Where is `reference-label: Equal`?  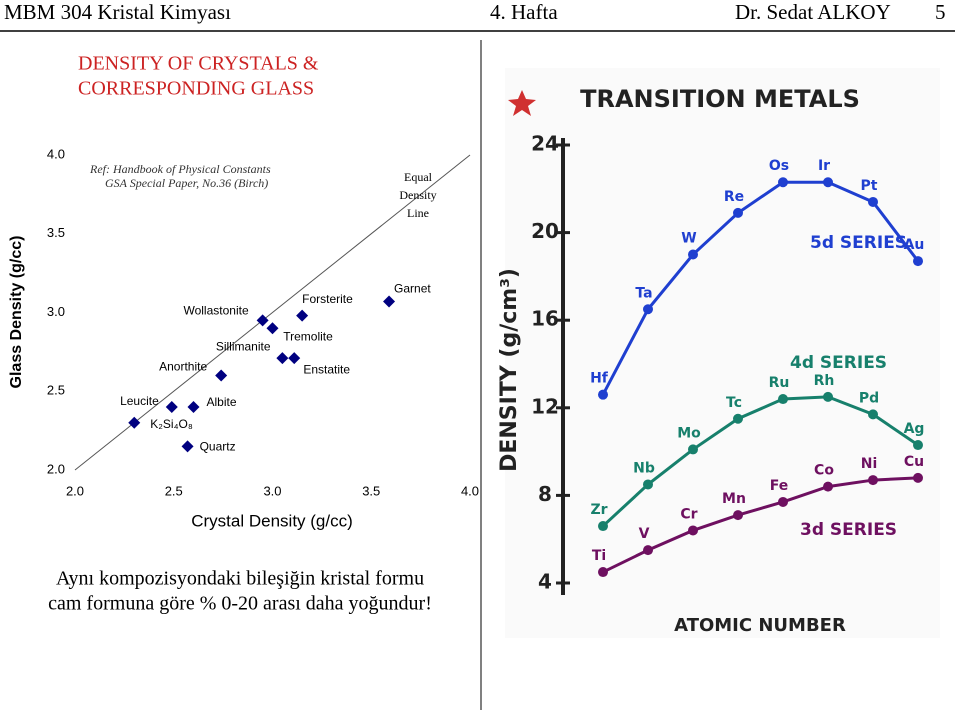 reference-label: Equal is located at coordinates (418, 177).